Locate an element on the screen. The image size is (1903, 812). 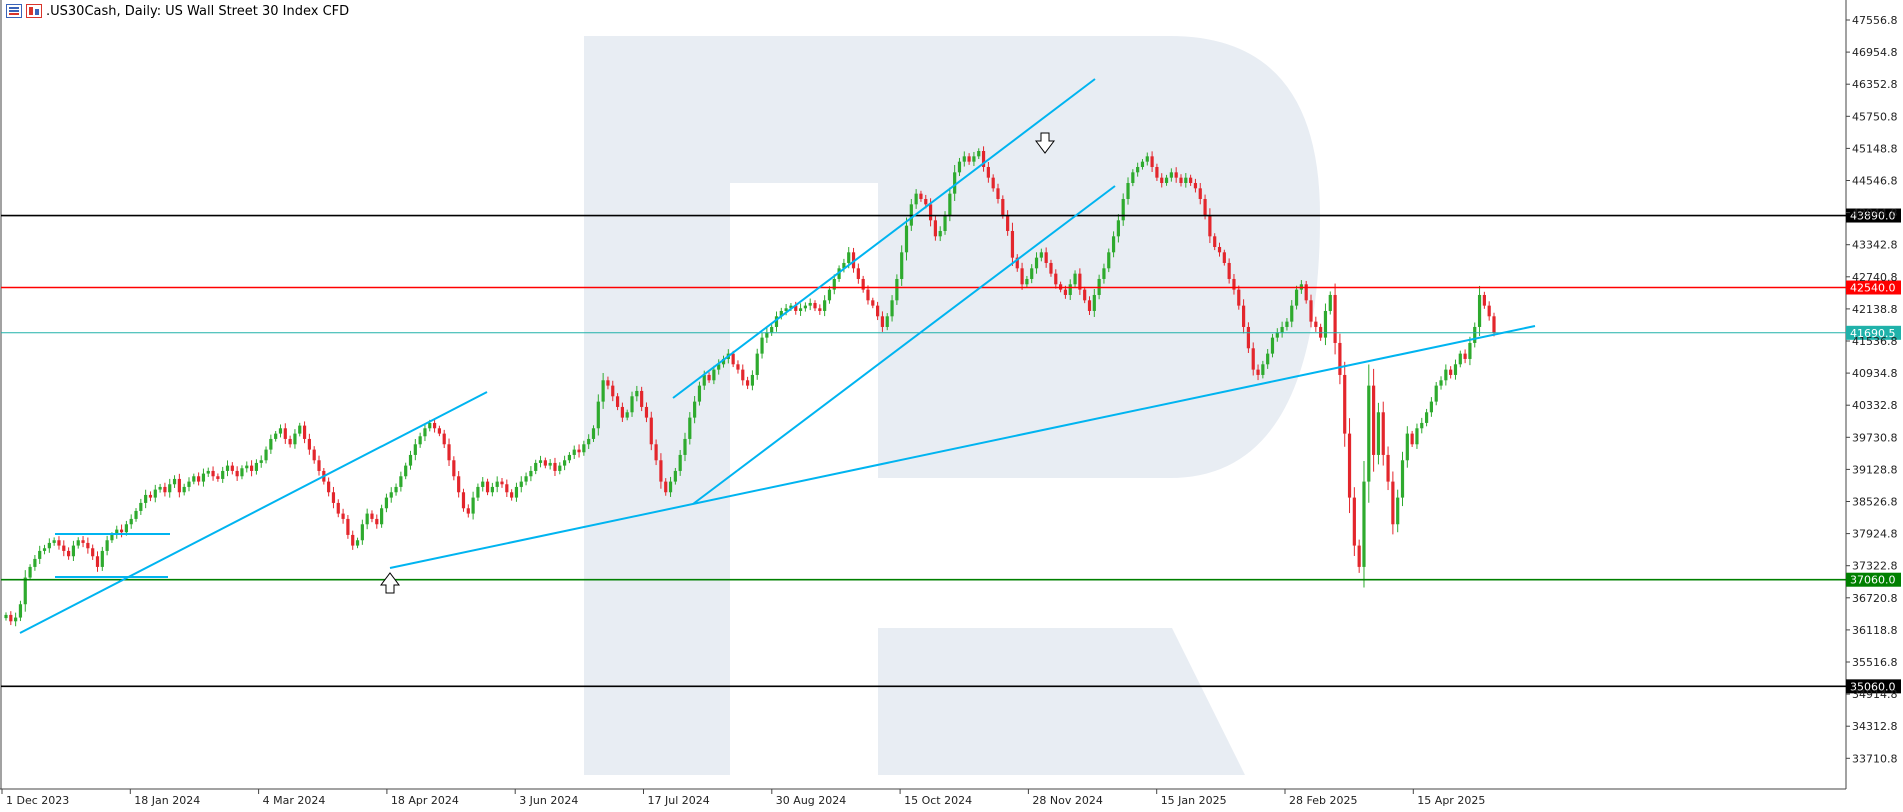
price-tick-label: 42740.8 is located at coordinates (1875, 277).